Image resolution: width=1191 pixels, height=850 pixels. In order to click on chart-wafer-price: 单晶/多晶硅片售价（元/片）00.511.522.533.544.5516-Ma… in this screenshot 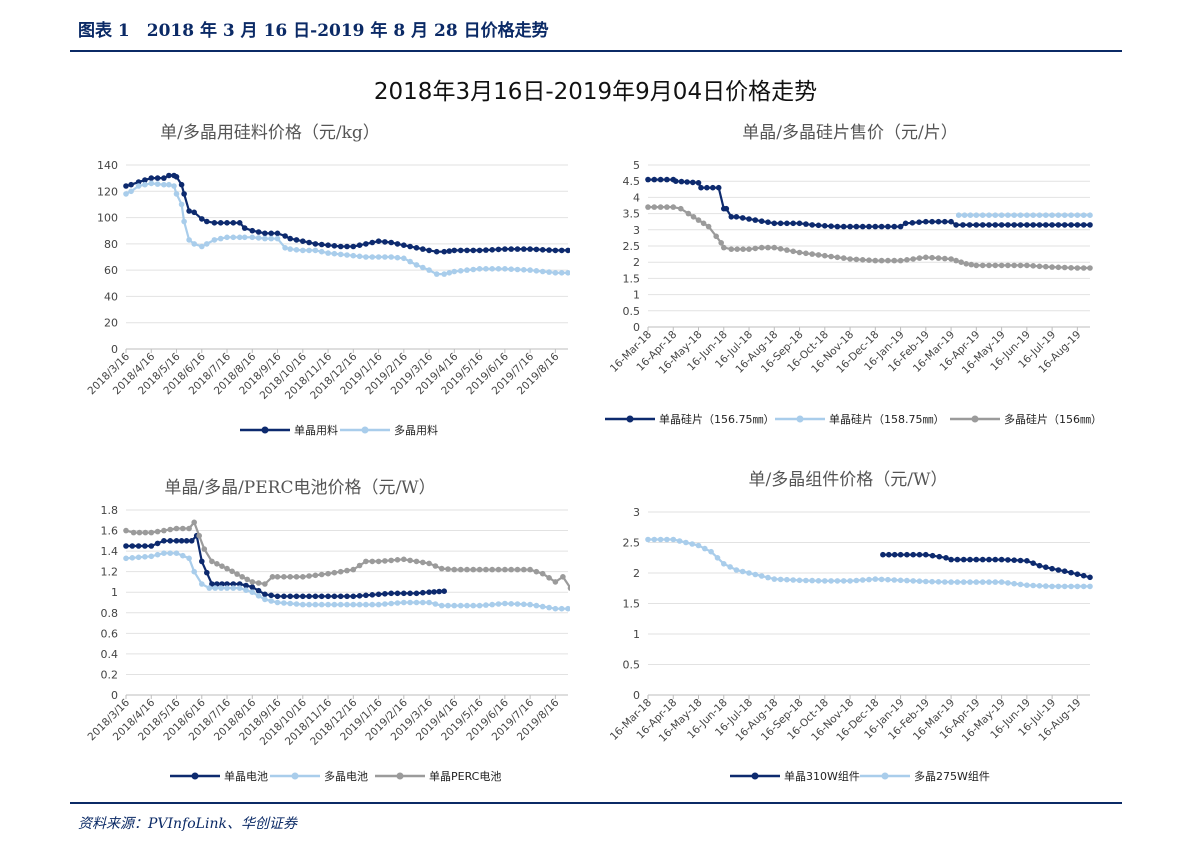, I will do `click(853, 274)`.